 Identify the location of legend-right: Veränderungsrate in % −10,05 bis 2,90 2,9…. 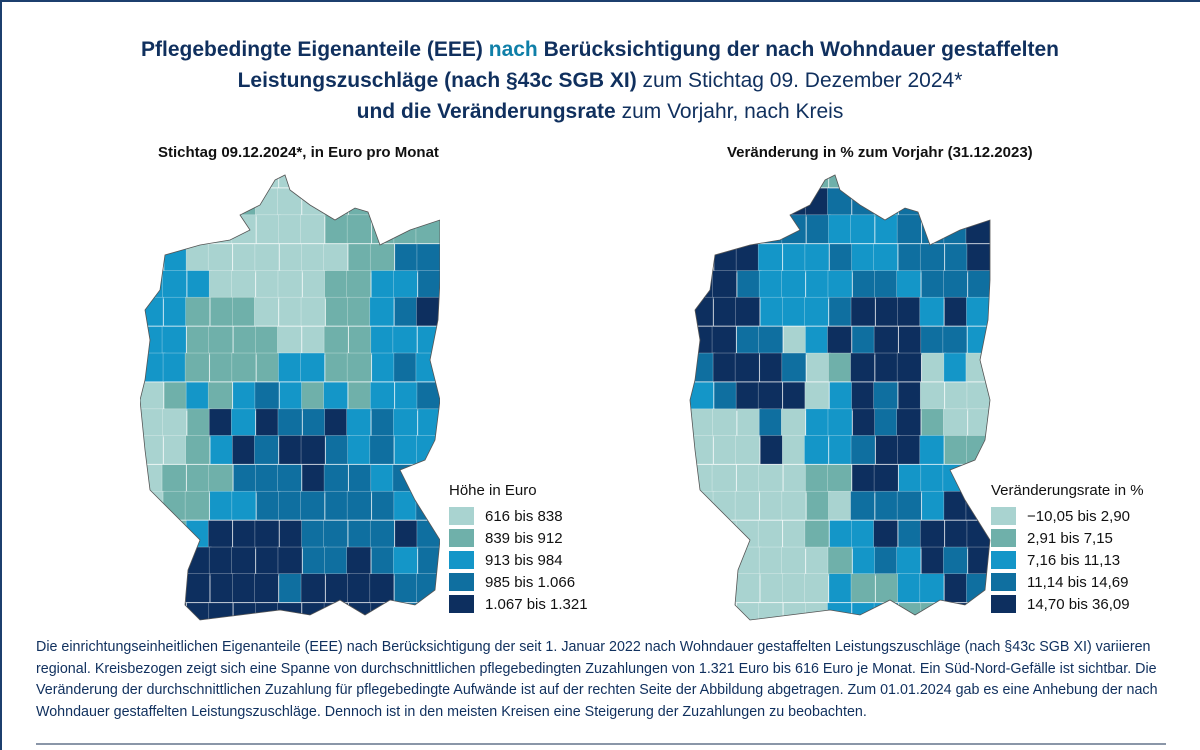
(1067, 548).